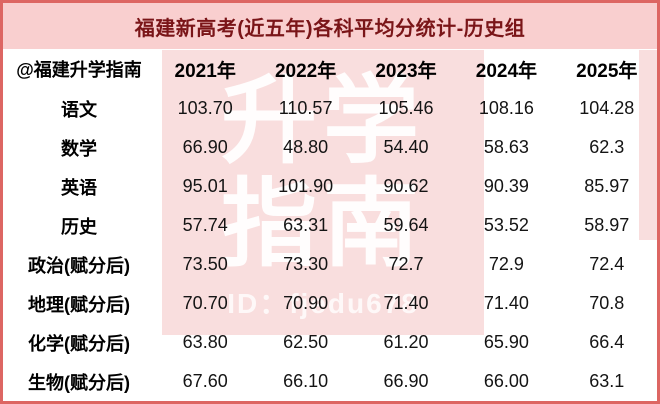 This screenshot has width=660, height=404. I want to click on score-cell: 58.97, so click(607, 225).